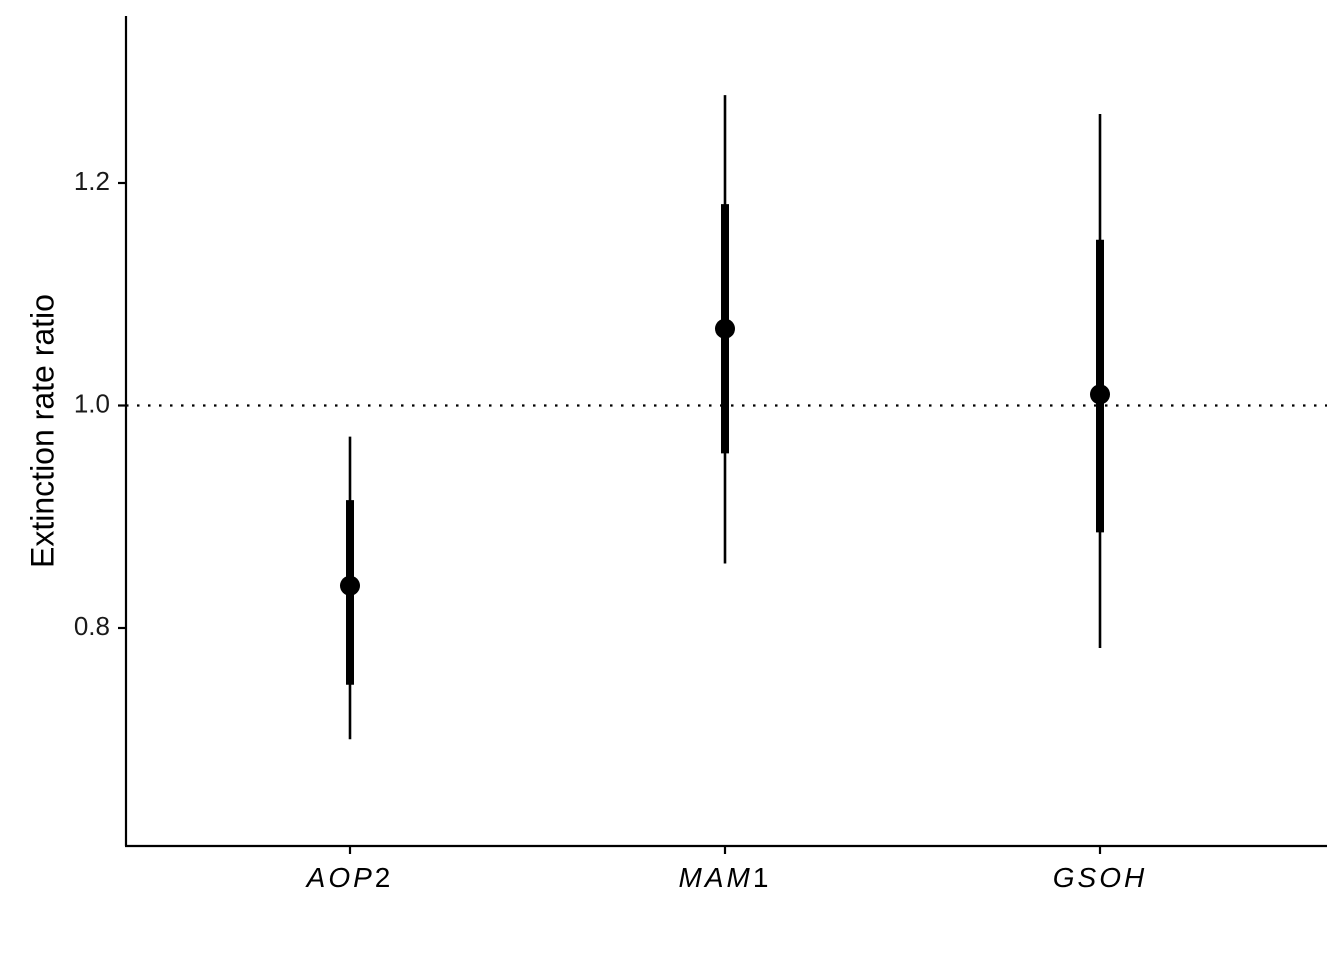 The image size is (1344, 960). I want to click on x-tick-label: AOP2, so click(349, 877).